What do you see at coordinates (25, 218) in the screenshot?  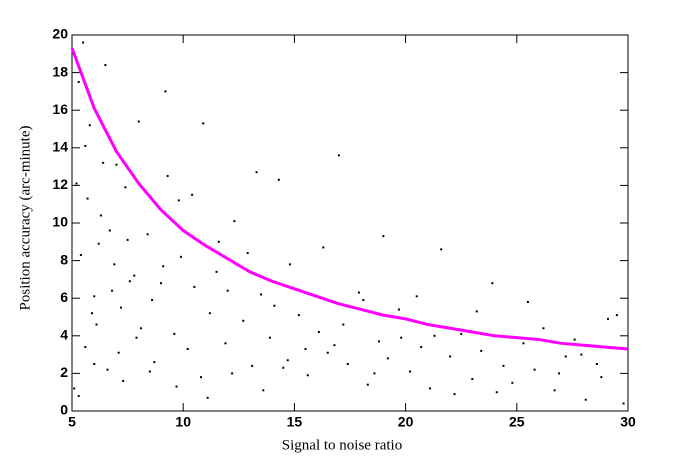 I see `y-axis-title: Position accuracy (arc-minute)` at bounding box center [25, 218].